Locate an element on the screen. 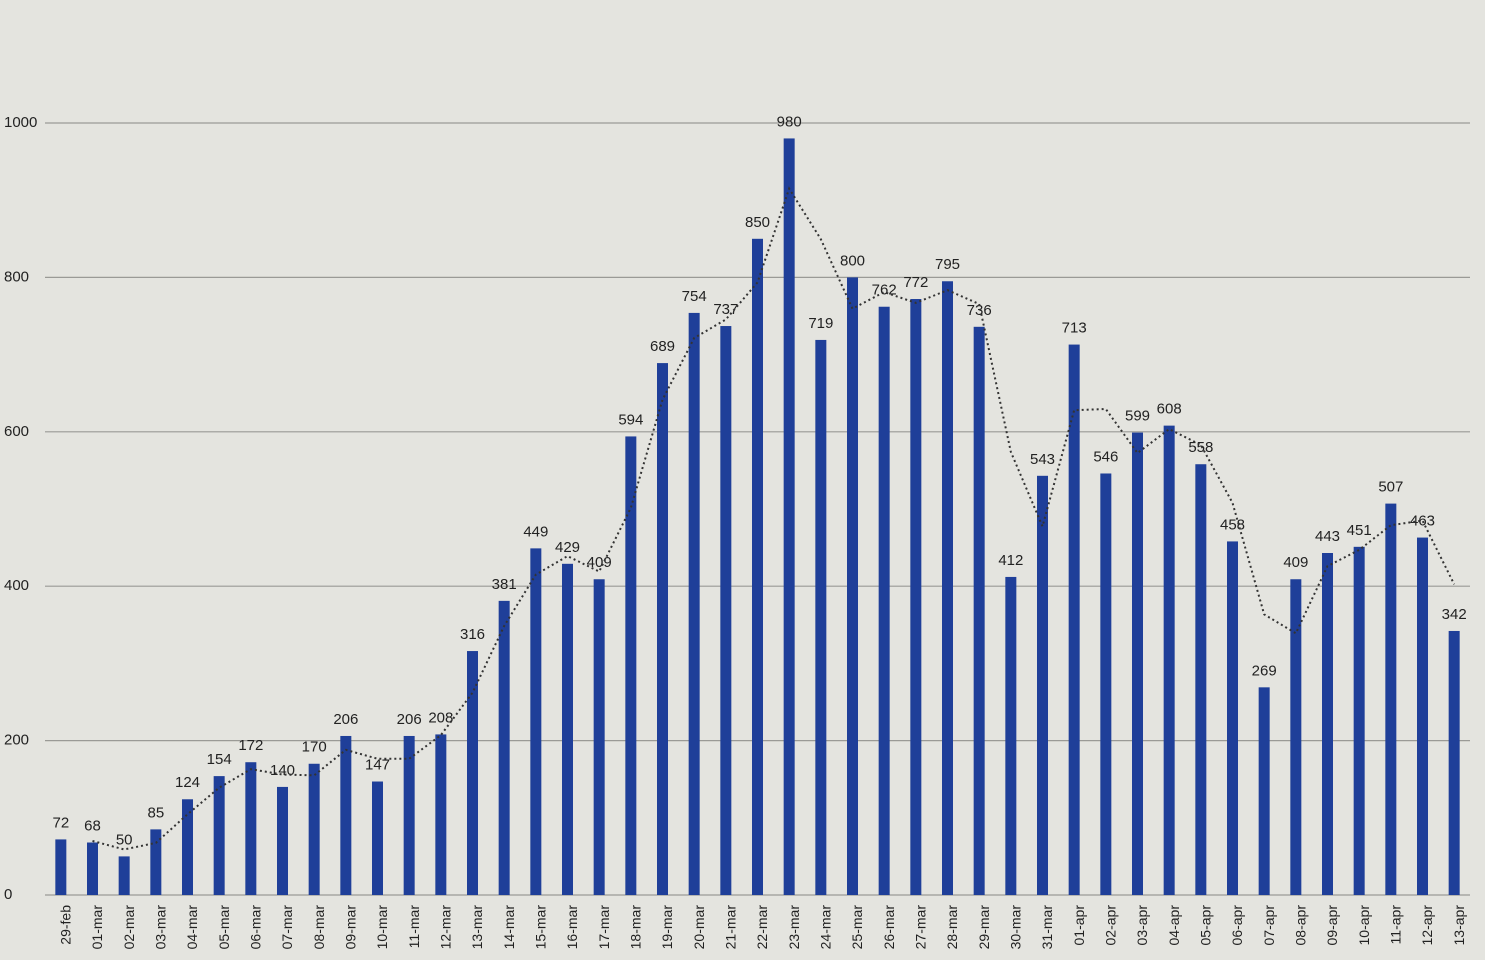  data-label: 172 is located at coordinates (250, 745).